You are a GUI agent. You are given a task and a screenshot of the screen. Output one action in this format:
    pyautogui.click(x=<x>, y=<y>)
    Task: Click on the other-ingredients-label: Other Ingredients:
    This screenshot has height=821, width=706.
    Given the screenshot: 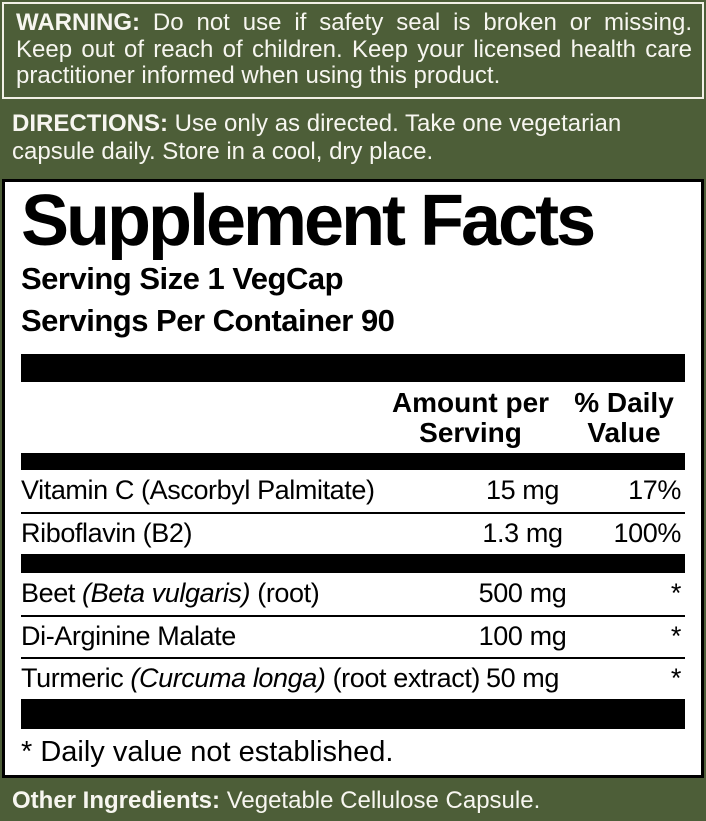 What is the action you would take?
    pyautogui.click(x=116, y=800)
    